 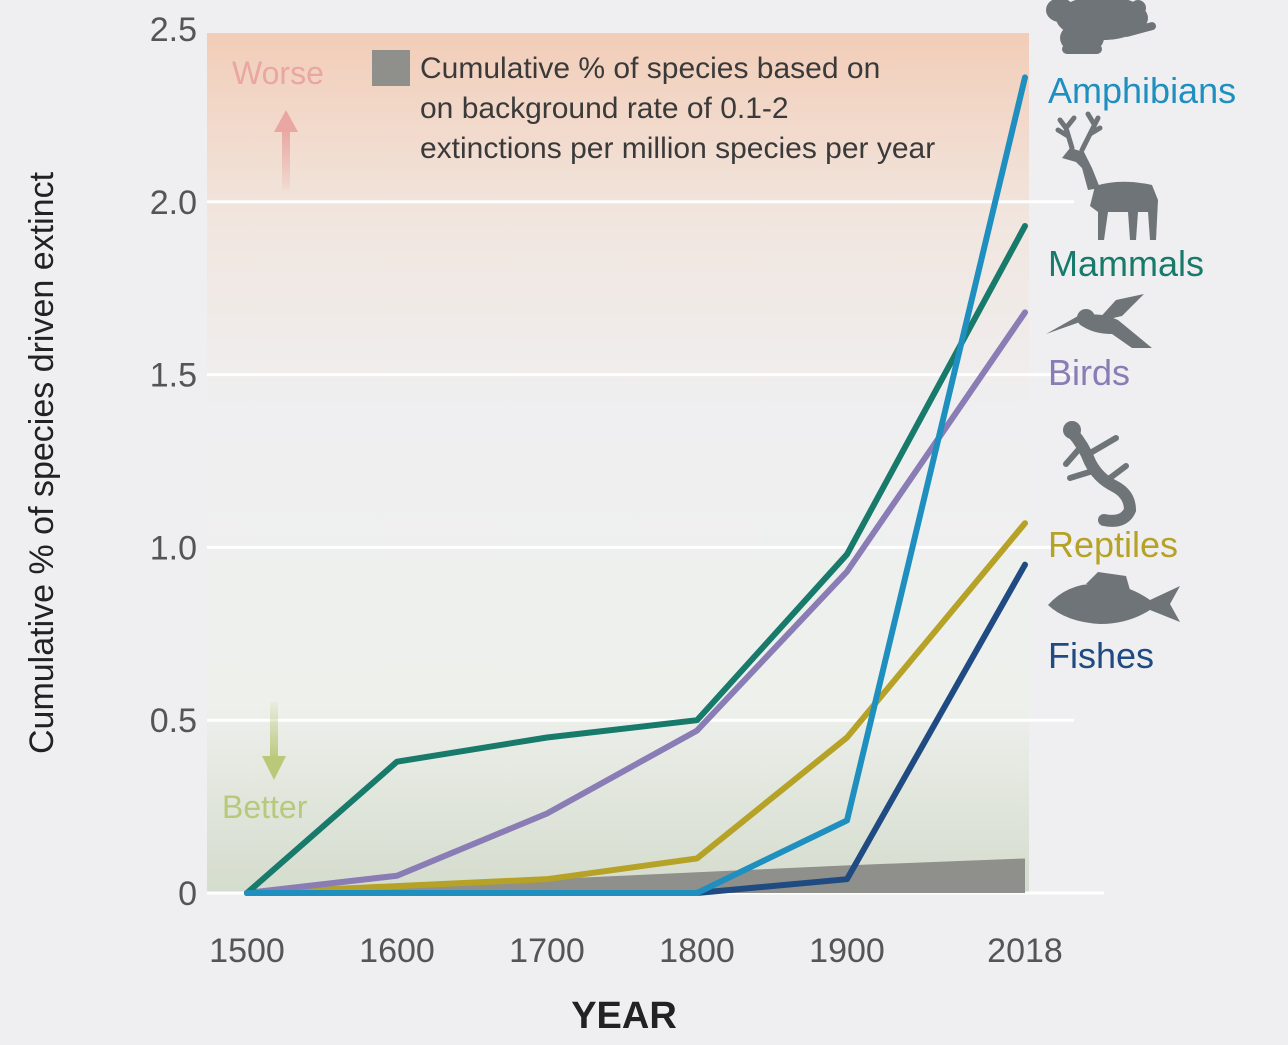 I want to click on better-arrow-icon, so click(x=274, y=741).